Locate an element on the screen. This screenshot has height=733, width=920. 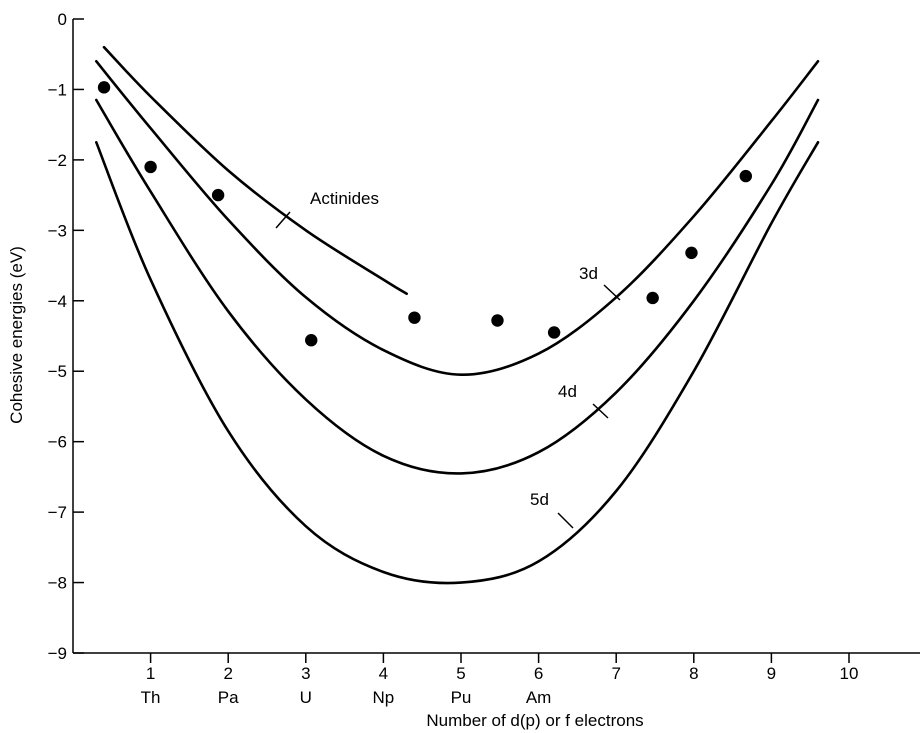
y-tick-label: −1 is located at coordinates (57, 89).